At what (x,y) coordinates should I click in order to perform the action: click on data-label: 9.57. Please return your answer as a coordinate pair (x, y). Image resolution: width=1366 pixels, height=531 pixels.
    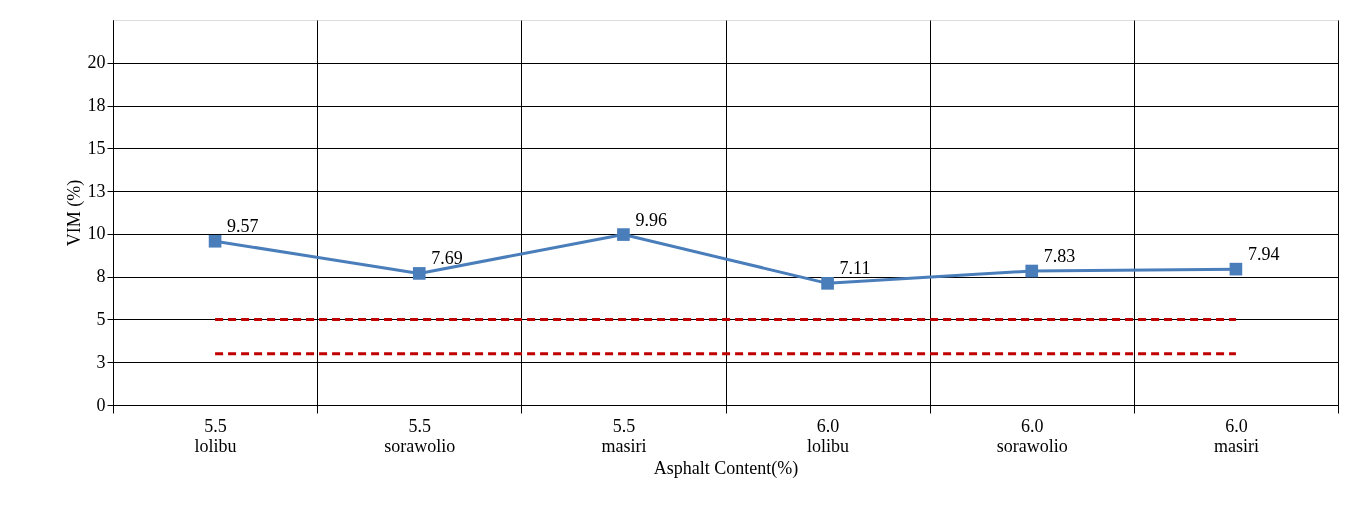
    Looking at the image, I should click on (243, 226).